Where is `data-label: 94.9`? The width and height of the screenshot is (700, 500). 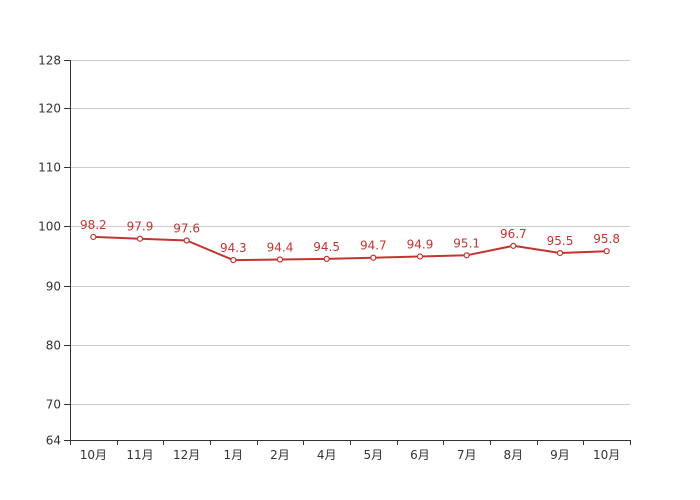 data-label: 94.9 is located at coordinates (420, 245).